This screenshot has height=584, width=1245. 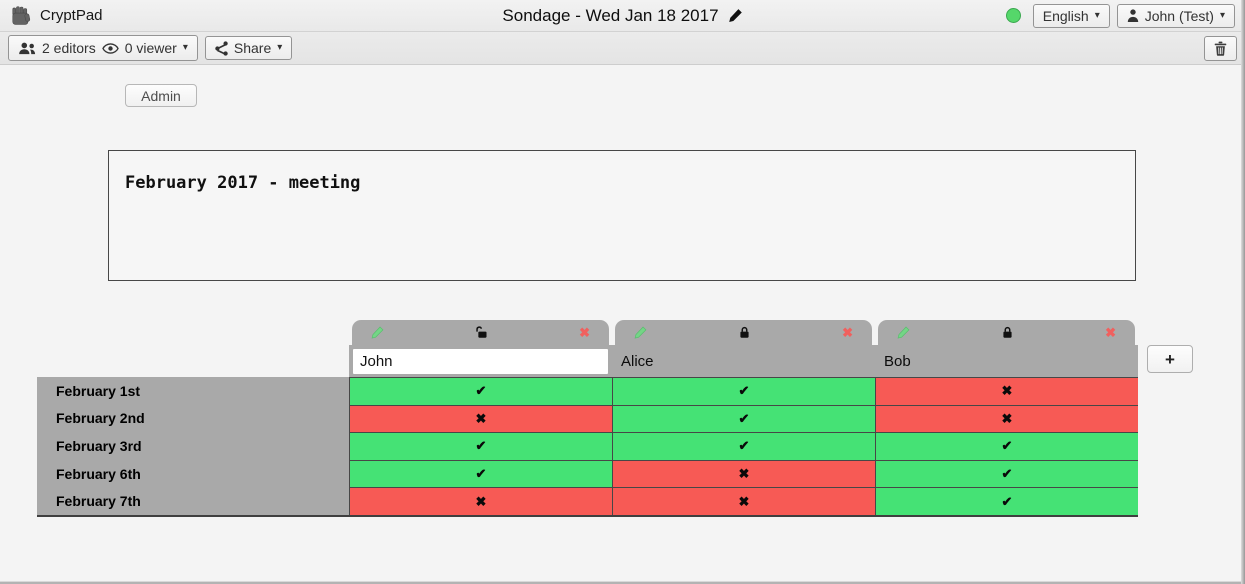 What do you see at coordinates (1013, 15) in the screenshot?
I see `connection-status-dot` at bounding box center [1013, 15].